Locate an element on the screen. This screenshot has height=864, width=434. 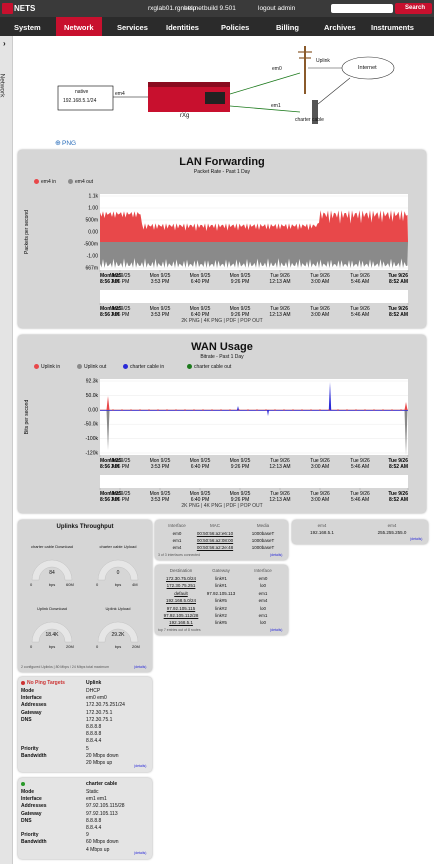
y-tick-label: 1.00 is located at coordinates (93, 209).